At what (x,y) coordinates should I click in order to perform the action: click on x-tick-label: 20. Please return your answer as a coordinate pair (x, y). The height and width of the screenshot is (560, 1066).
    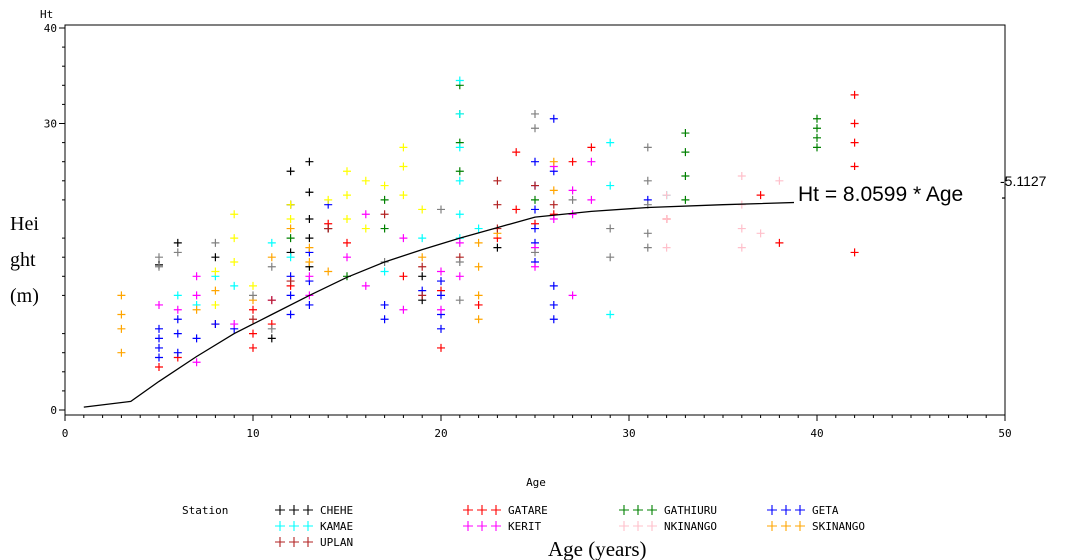
    Looking at the image, I should click on (440, 433).